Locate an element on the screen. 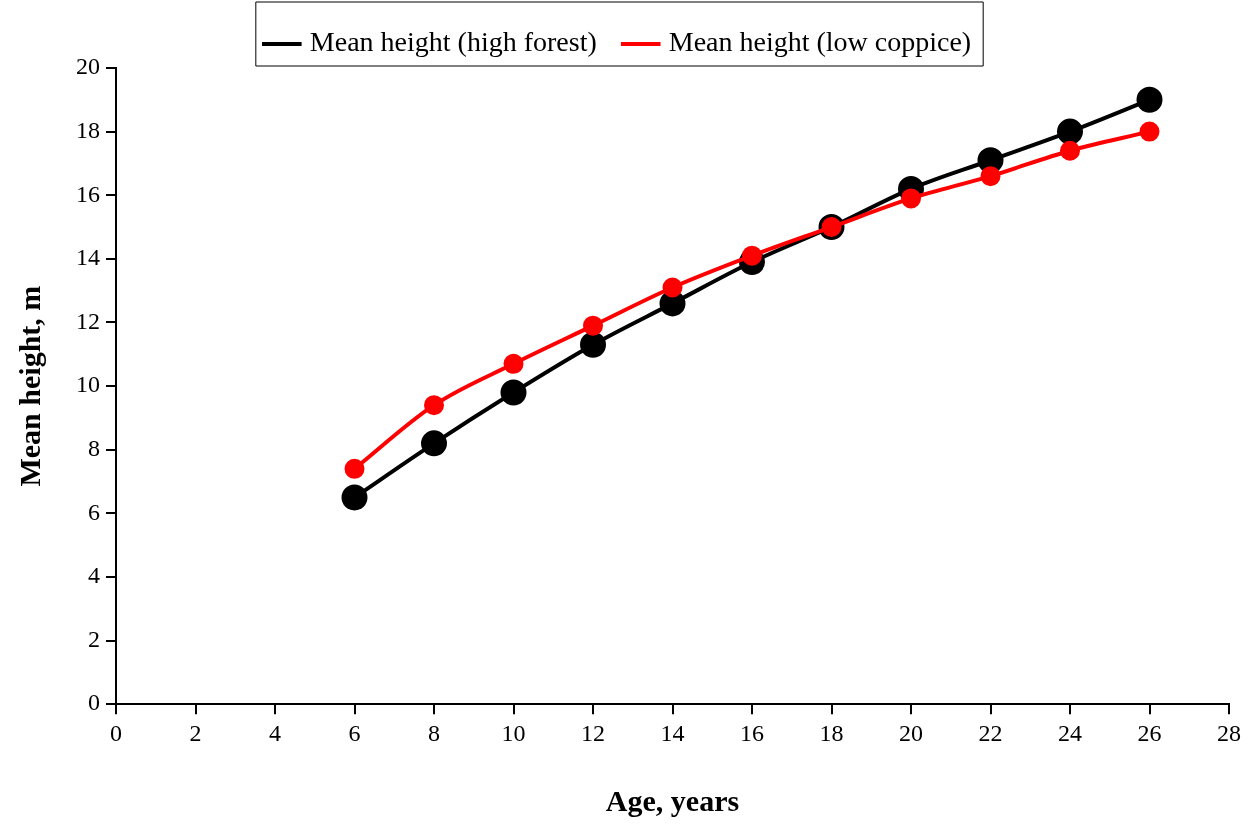 The width and height of the screenshot is (1249, 830). y-tick-label: 20 is located at coordinates (88, 66).